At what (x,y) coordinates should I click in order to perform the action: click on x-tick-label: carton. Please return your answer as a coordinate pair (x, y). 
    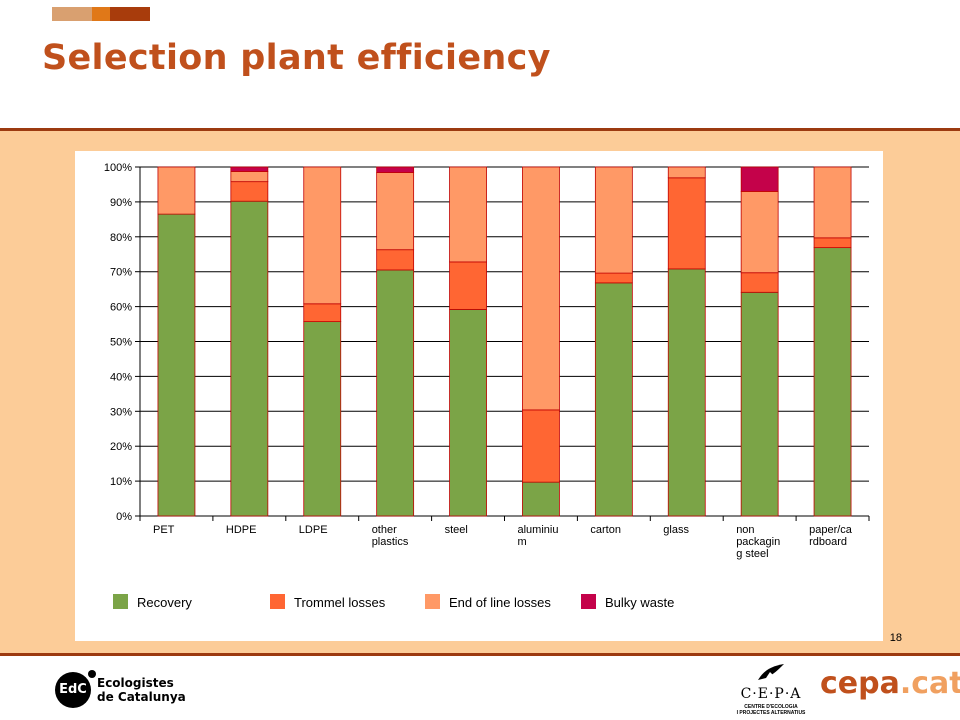
    Looking at the image, I should click on (605, 530).